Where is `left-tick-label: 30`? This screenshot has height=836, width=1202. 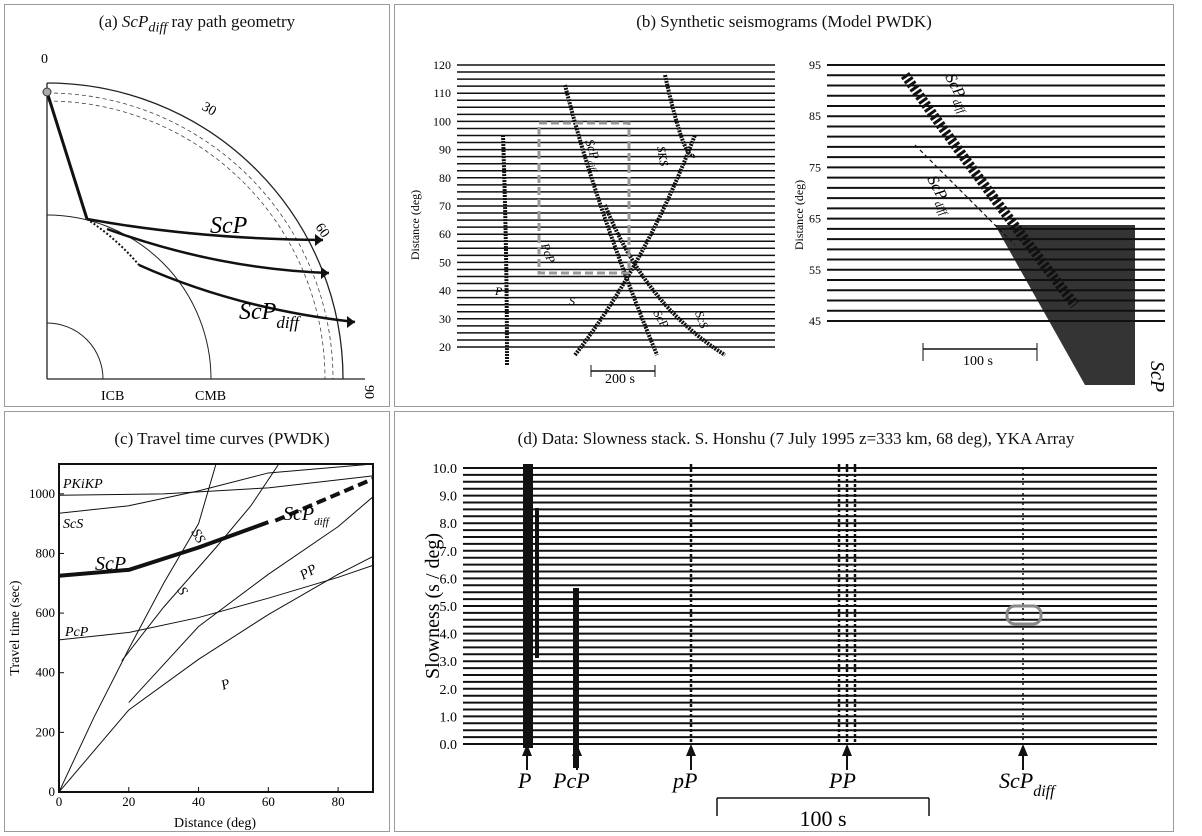
left-tick-label: 30 is located at coordinates (445, 319).